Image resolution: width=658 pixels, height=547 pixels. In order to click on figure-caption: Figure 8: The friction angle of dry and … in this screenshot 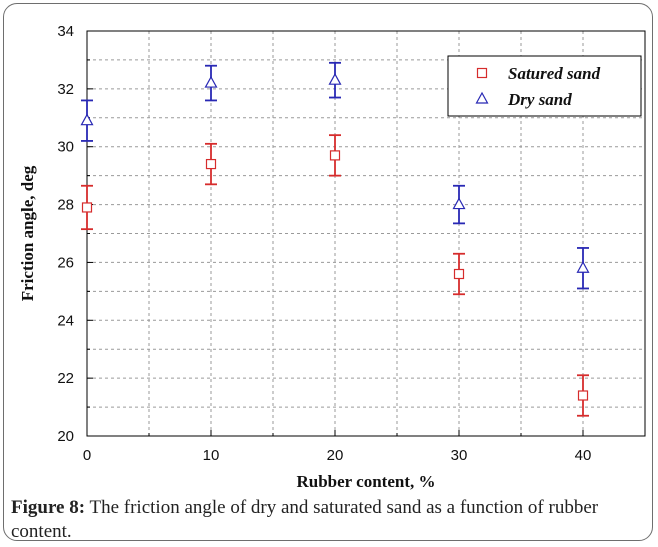, I will do `click(332, 520)`.